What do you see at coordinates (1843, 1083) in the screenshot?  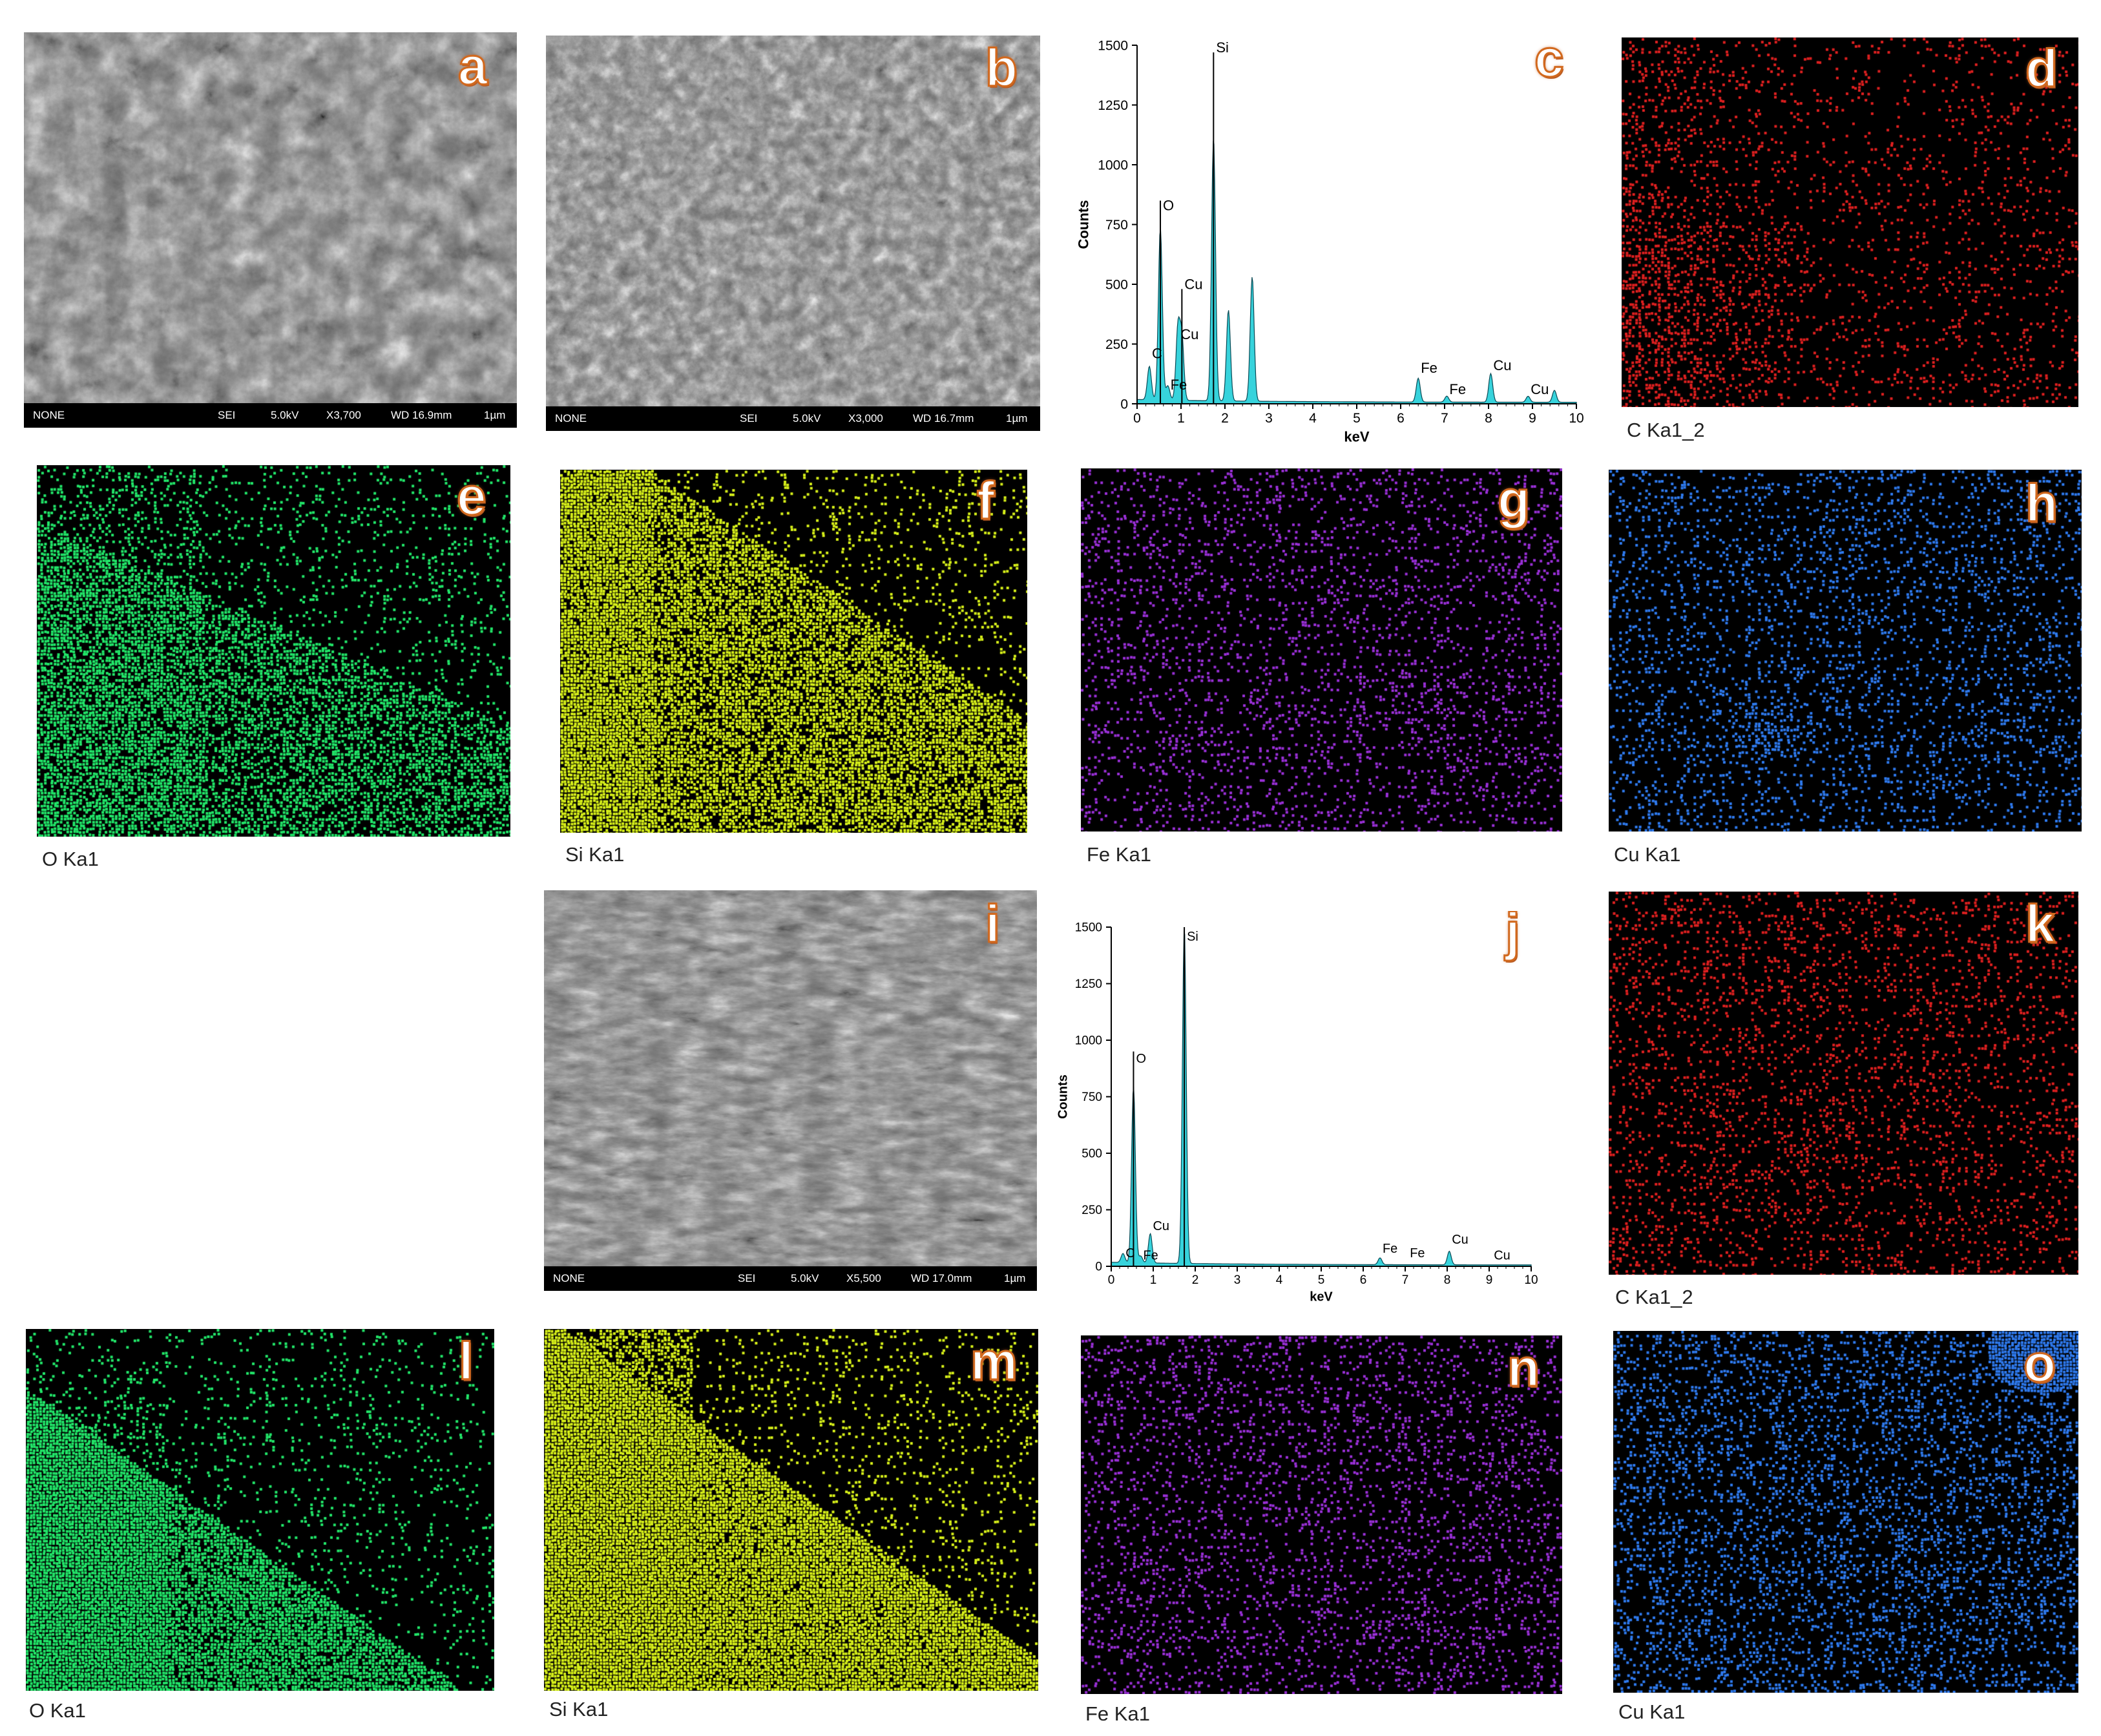 I see `eds-map-k: k` at bounding box center [1843, 1083].